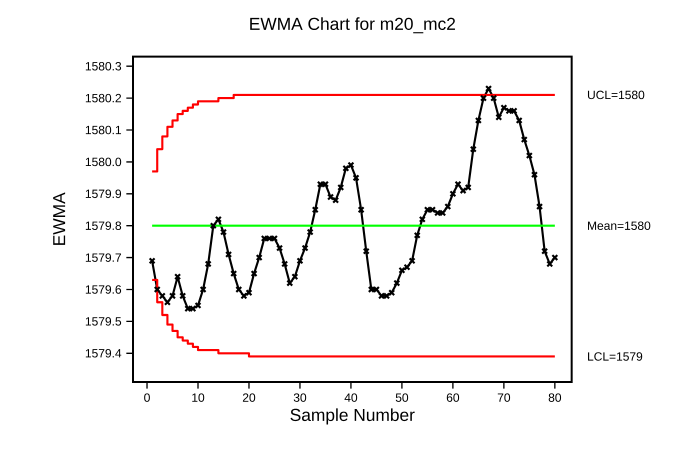 The image size is (675, 452). Describe the element at coordinates (104, 289) in the screenshot. I see `y-tick-label: 1579.6` at that location.